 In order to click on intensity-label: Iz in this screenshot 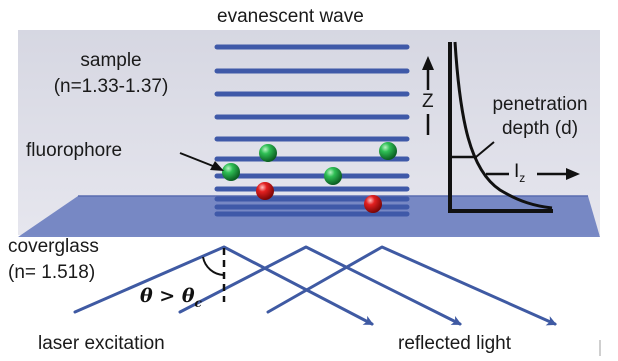, I will do `click(519, 173)`.